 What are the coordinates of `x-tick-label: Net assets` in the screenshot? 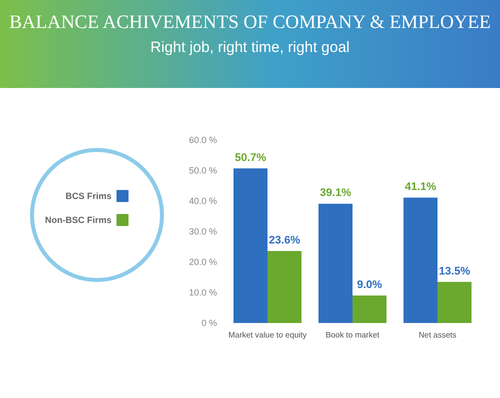 It's located at (437, 335).